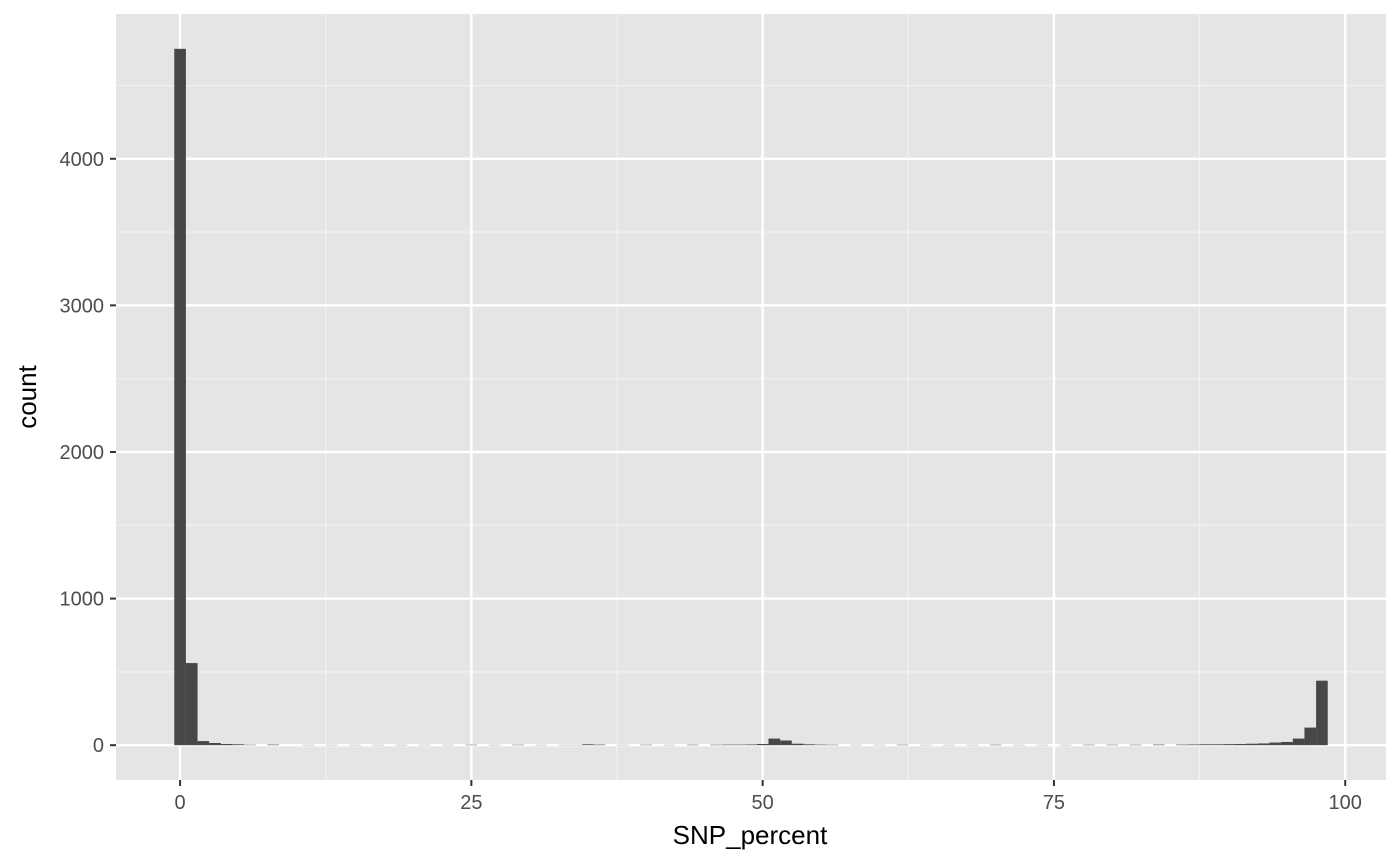 The width and height of the screenshot is (1400, 865). What do you see at coordinates (768, 815) in the screenshot?
I see `x-axis: 0 25 50 75 100 SNP_percent` at bounding box center [768, 815].